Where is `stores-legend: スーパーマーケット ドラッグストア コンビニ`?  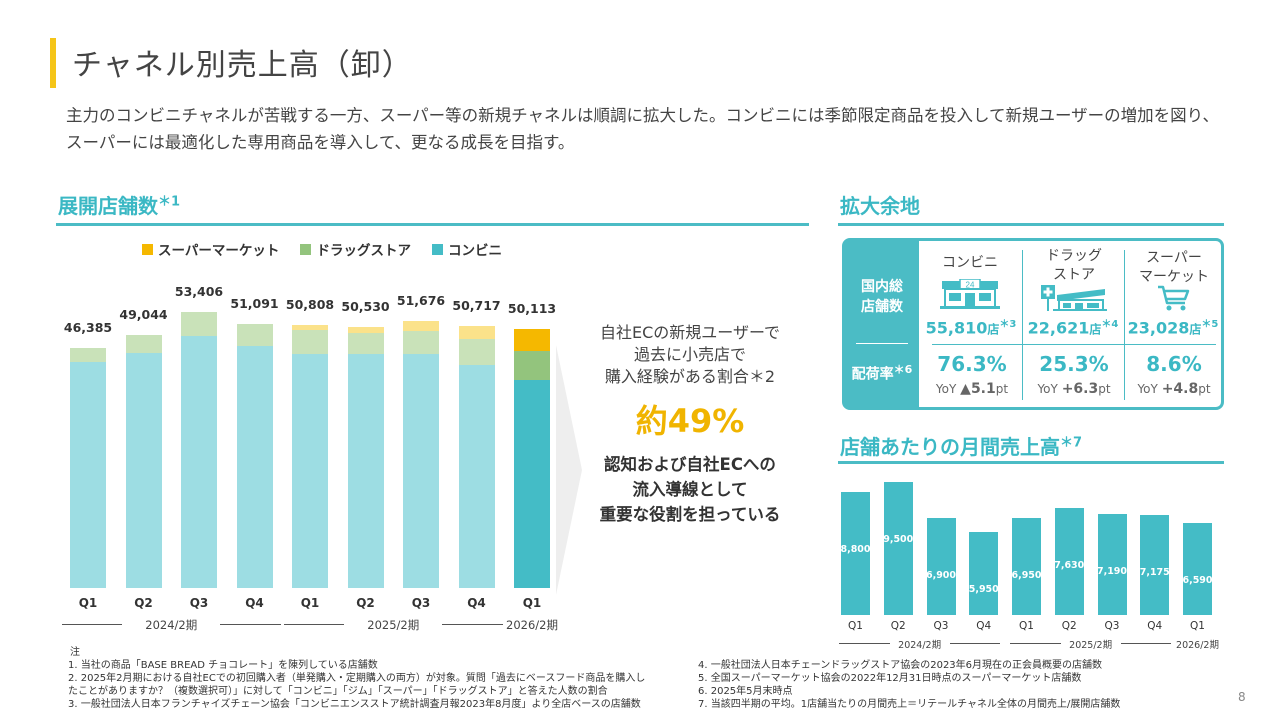
stores-legend: スーパーマーケット ドラッグストア コンビニ is located at coordinates (330, 249).